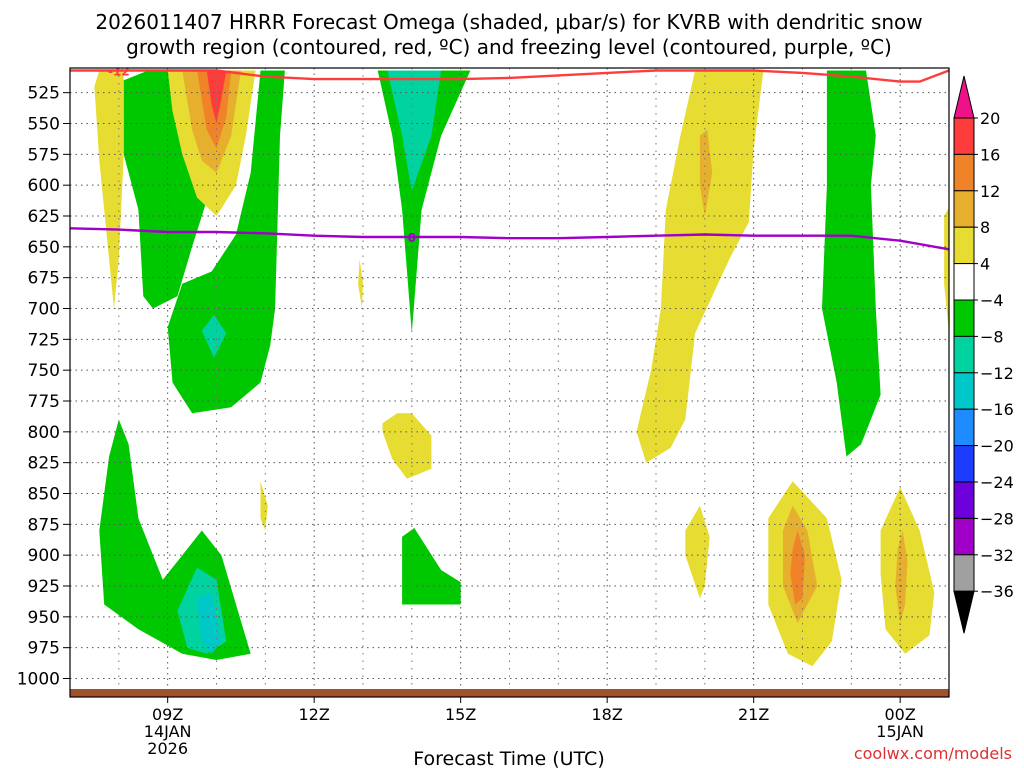 This screenshot has width=1024, height=768. What do you see at coordinates (167, 748) in the screenshot?
I see `x-tick-year: 2026` at bounding box center [167, 748].